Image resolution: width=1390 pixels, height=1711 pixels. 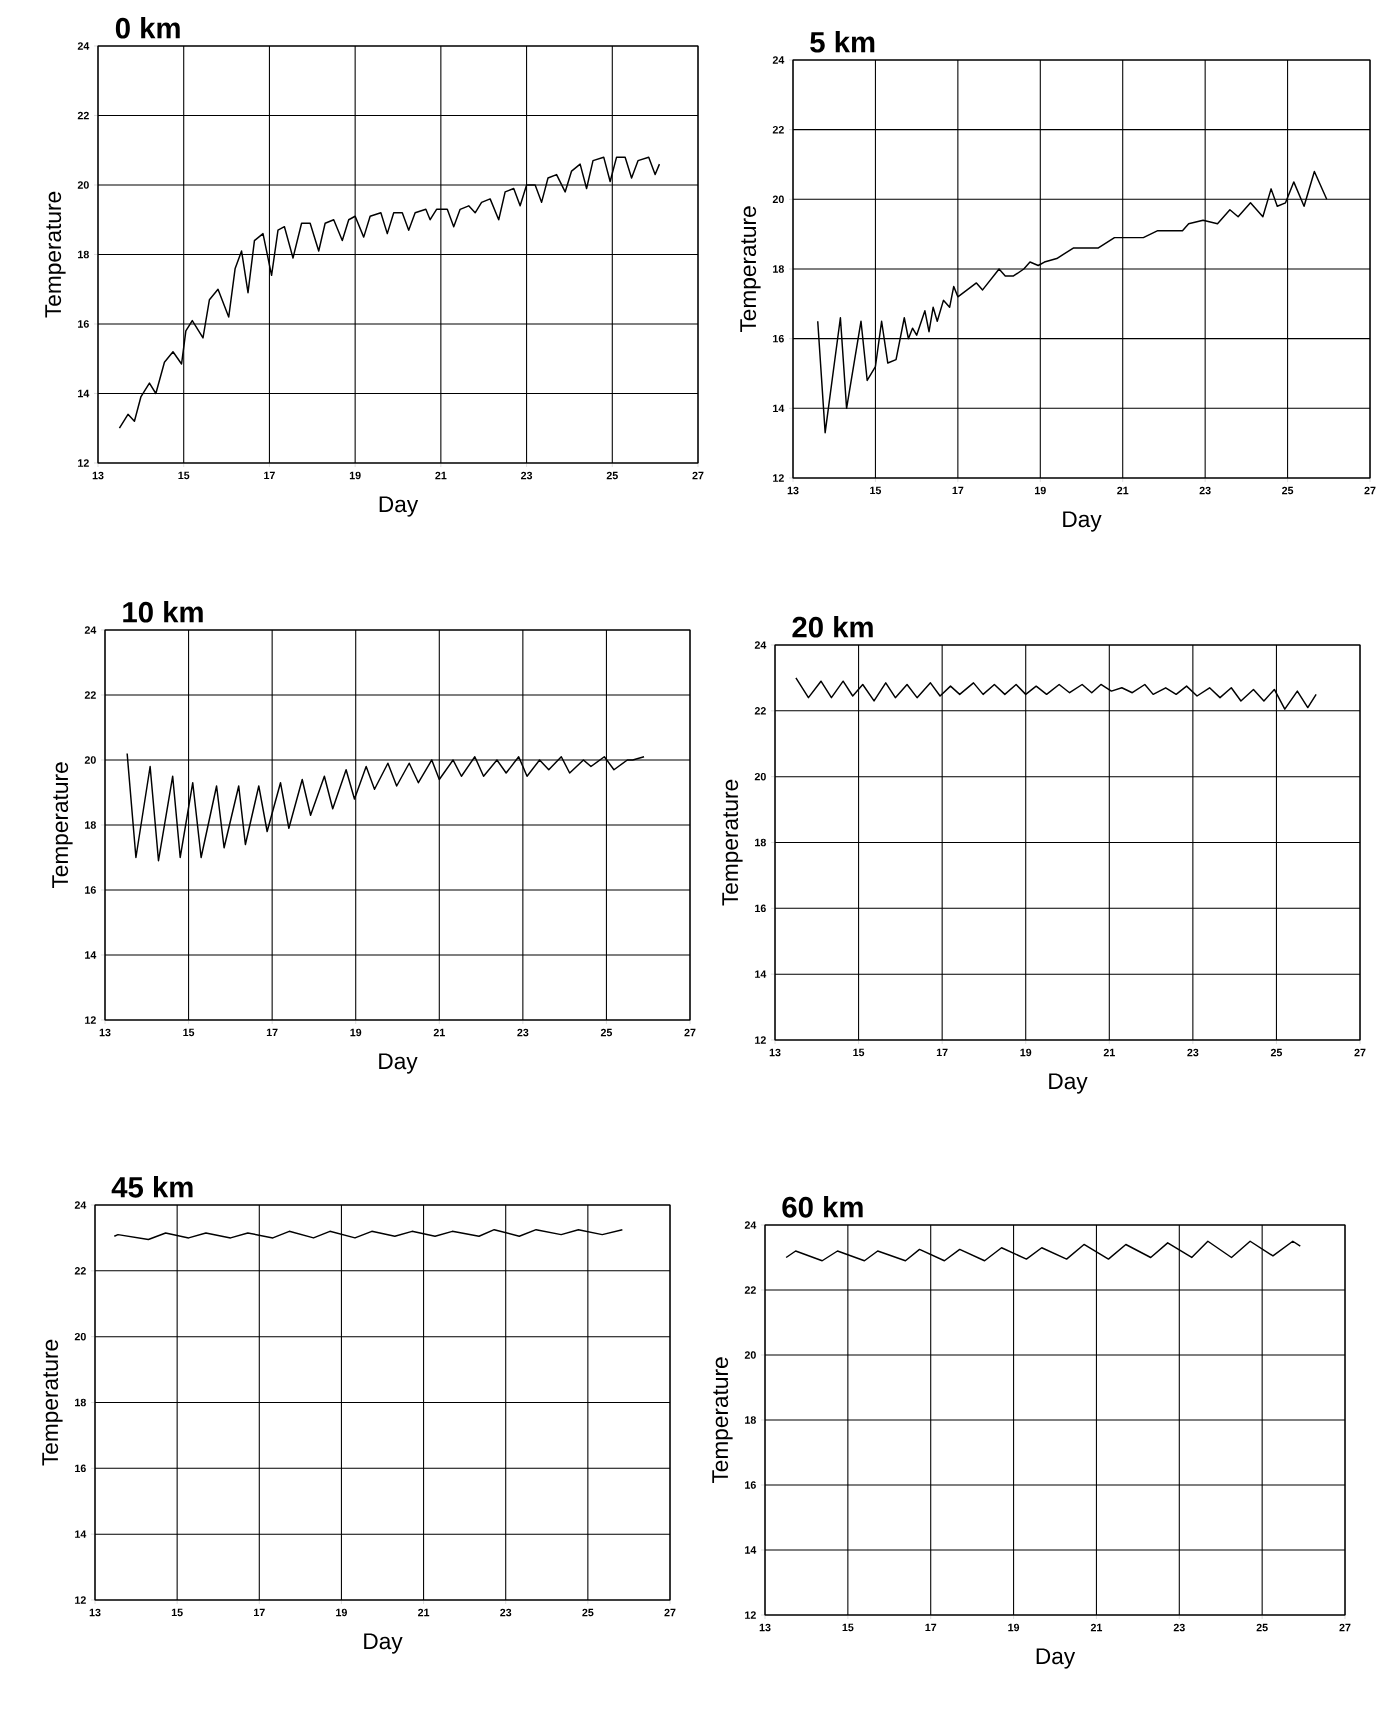 I want to click on chart-title: 60 km, so click(x=822, y=1207).